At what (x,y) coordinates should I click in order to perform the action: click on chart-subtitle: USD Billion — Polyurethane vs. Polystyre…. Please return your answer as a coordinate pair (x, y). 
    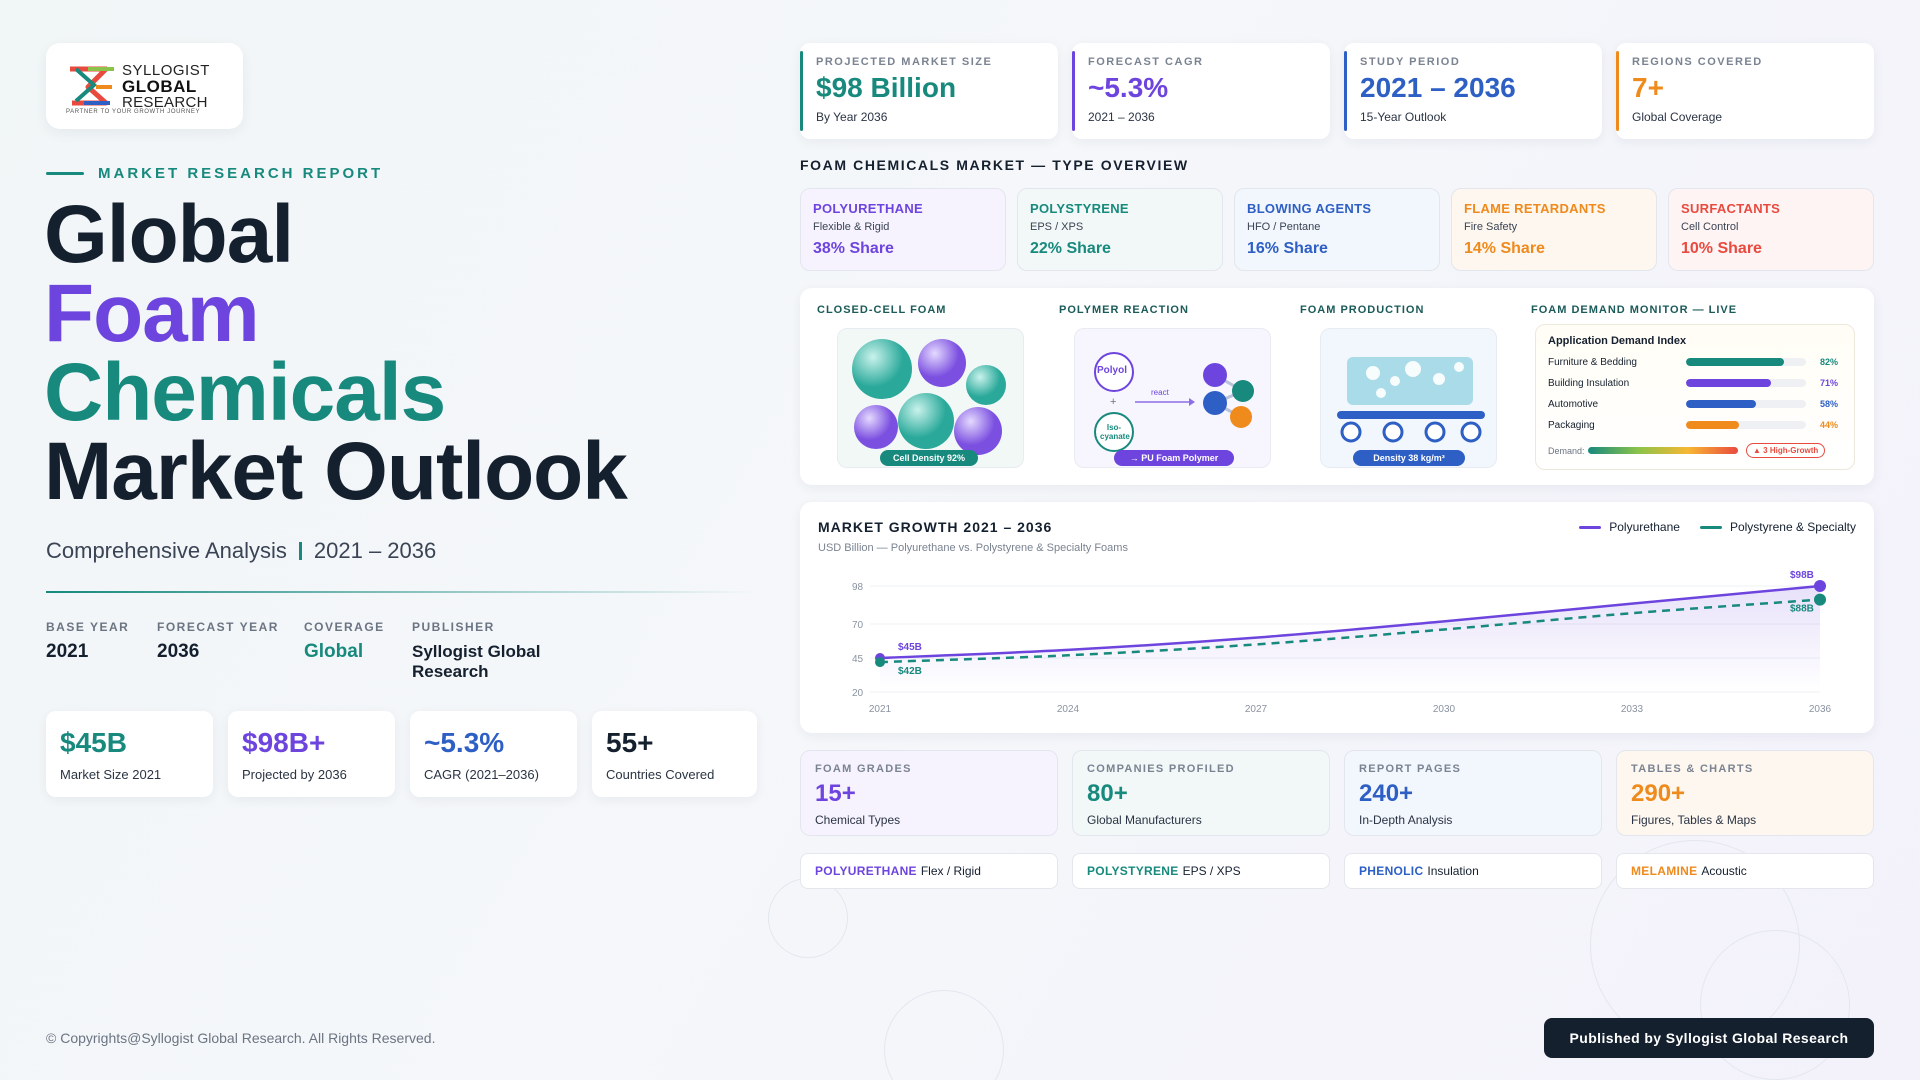
    Looking at the image, I should click on (973, 548).